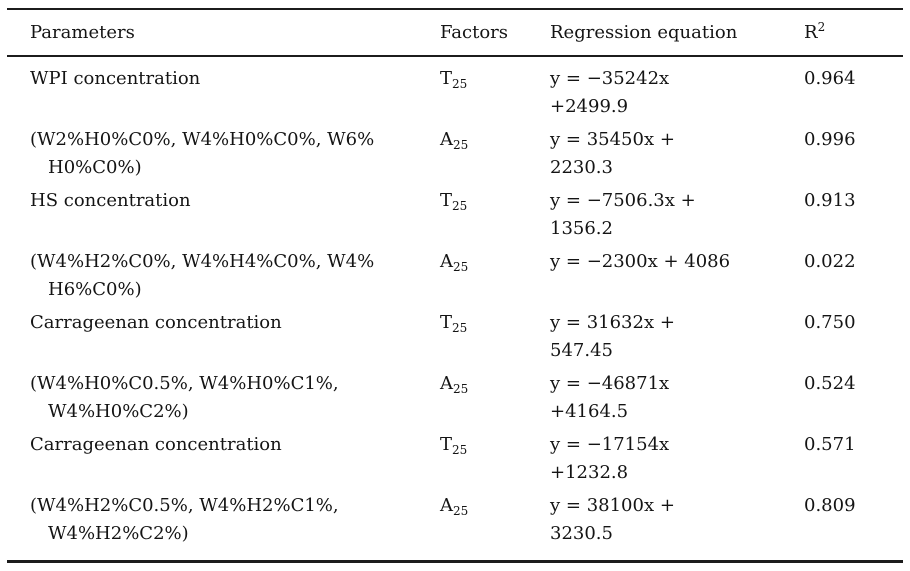 The width and height of the screenshot is (910, 571). Describe the element at coordinates (830, 78) in the screenshot. I see `r2-cell: 0.964` at that location.